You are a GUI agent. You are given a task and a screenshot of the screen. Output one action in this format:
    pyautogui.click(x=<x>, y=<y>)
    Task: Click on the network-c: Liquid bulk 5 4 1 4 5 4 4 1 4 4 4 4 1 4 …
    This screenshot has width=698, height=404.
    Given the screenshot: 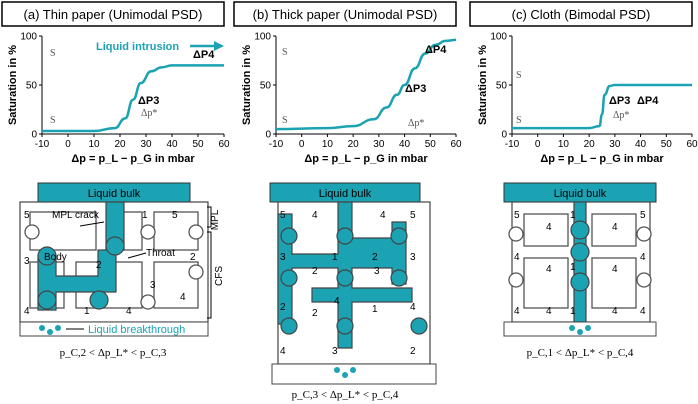 What is the action you would take?
    pyautogui.click(x=580, y=259)
    